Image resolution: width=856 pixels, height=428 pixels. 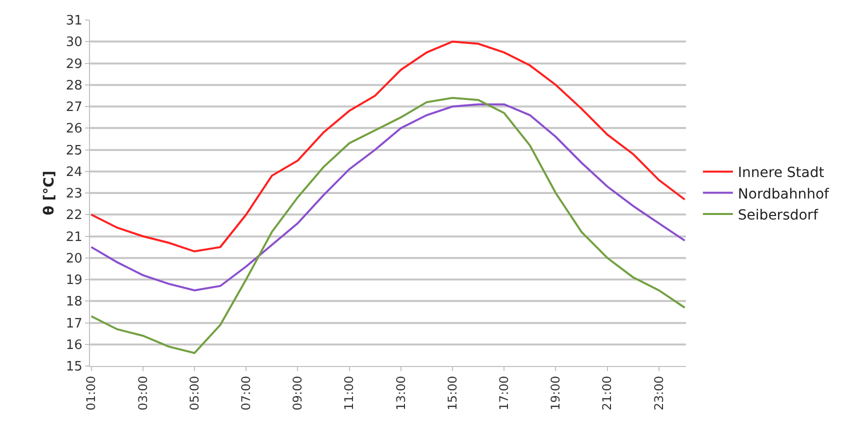 I want to click on y-tick-label: 23, so click(x=74, y=194).